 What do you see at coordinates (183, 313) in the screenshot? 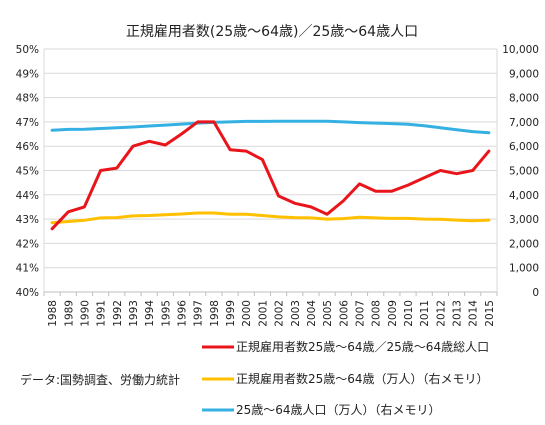
I see `x-tick-label: 1996` at bounding box center [183, 313].